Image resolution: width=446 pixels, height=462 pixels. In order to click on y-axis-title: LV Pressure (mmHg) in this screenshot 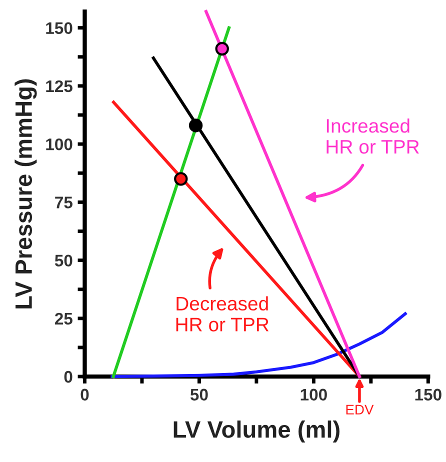, I will do `click(25, 193)`.